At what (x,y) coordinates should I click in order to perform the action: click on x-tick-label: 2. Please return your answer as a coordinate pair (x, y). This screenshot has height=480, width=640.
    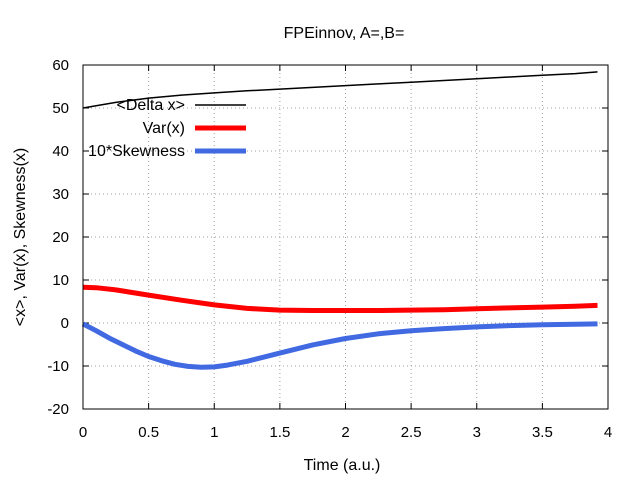
    Looking at the image, I should click on (345, 432).